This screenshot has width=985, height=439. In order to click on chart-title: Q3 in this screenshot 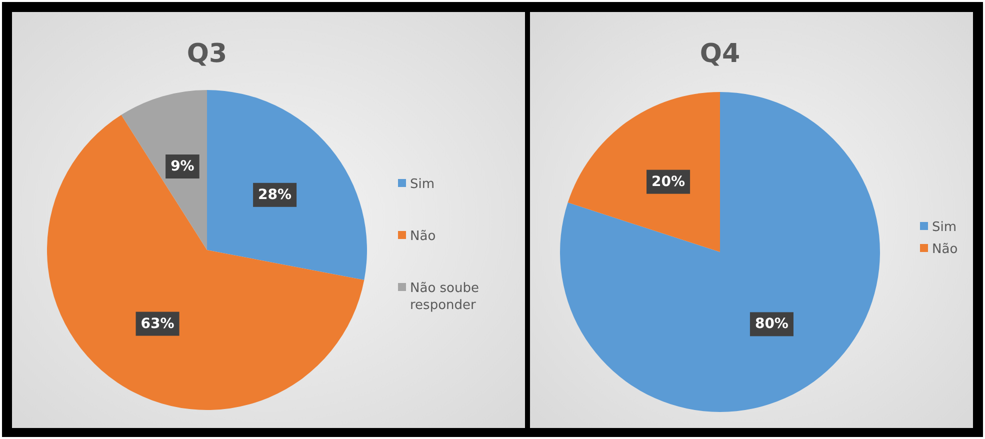, I will do `click(207, 54)`.